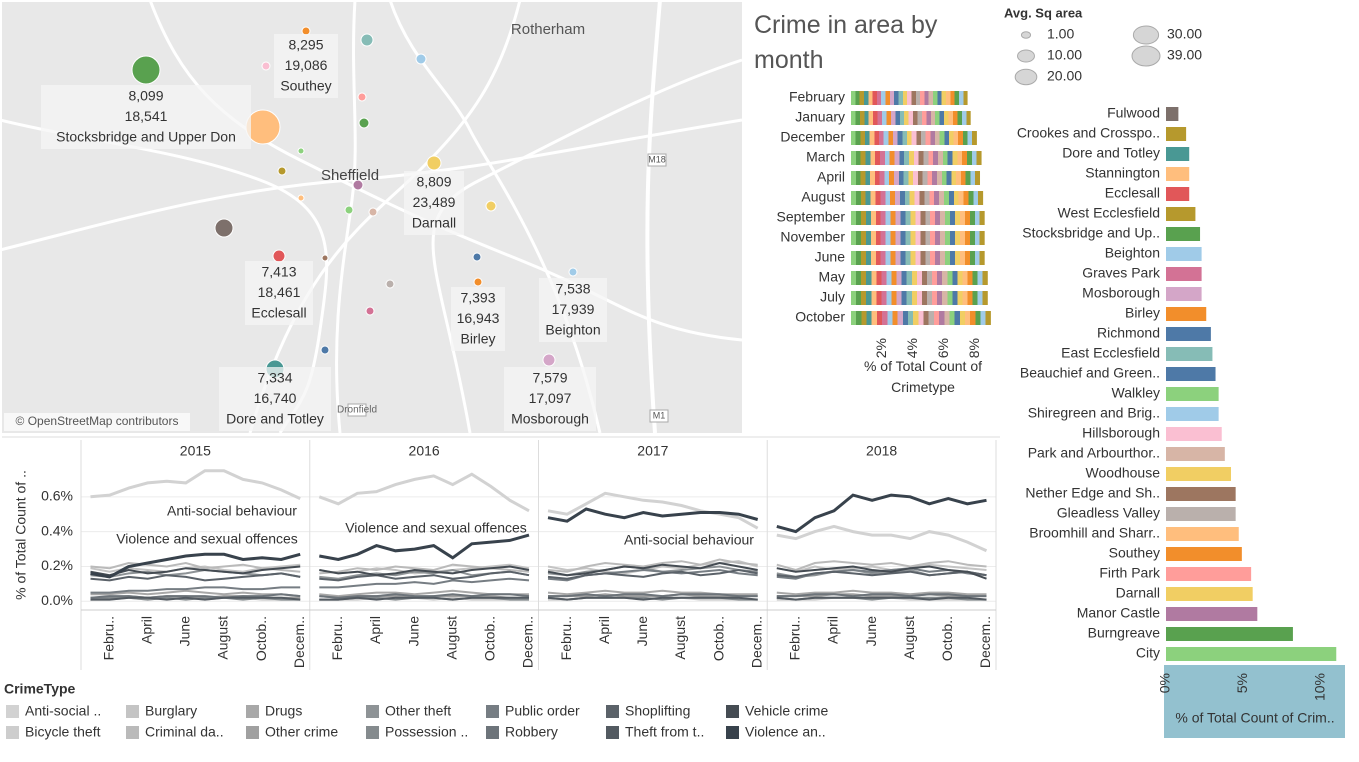  Describe the element at coordinates (1094, 413) in the screenshot. I see `y-tick-label: Shiregreen and Brig..` at that location.